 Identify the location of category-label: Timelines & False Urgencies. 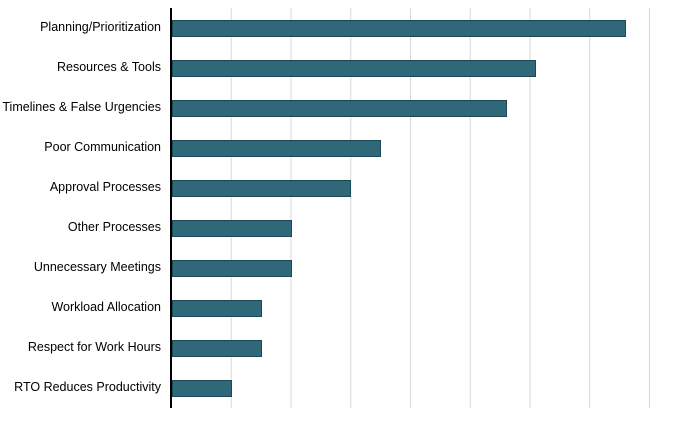
(81, 107).